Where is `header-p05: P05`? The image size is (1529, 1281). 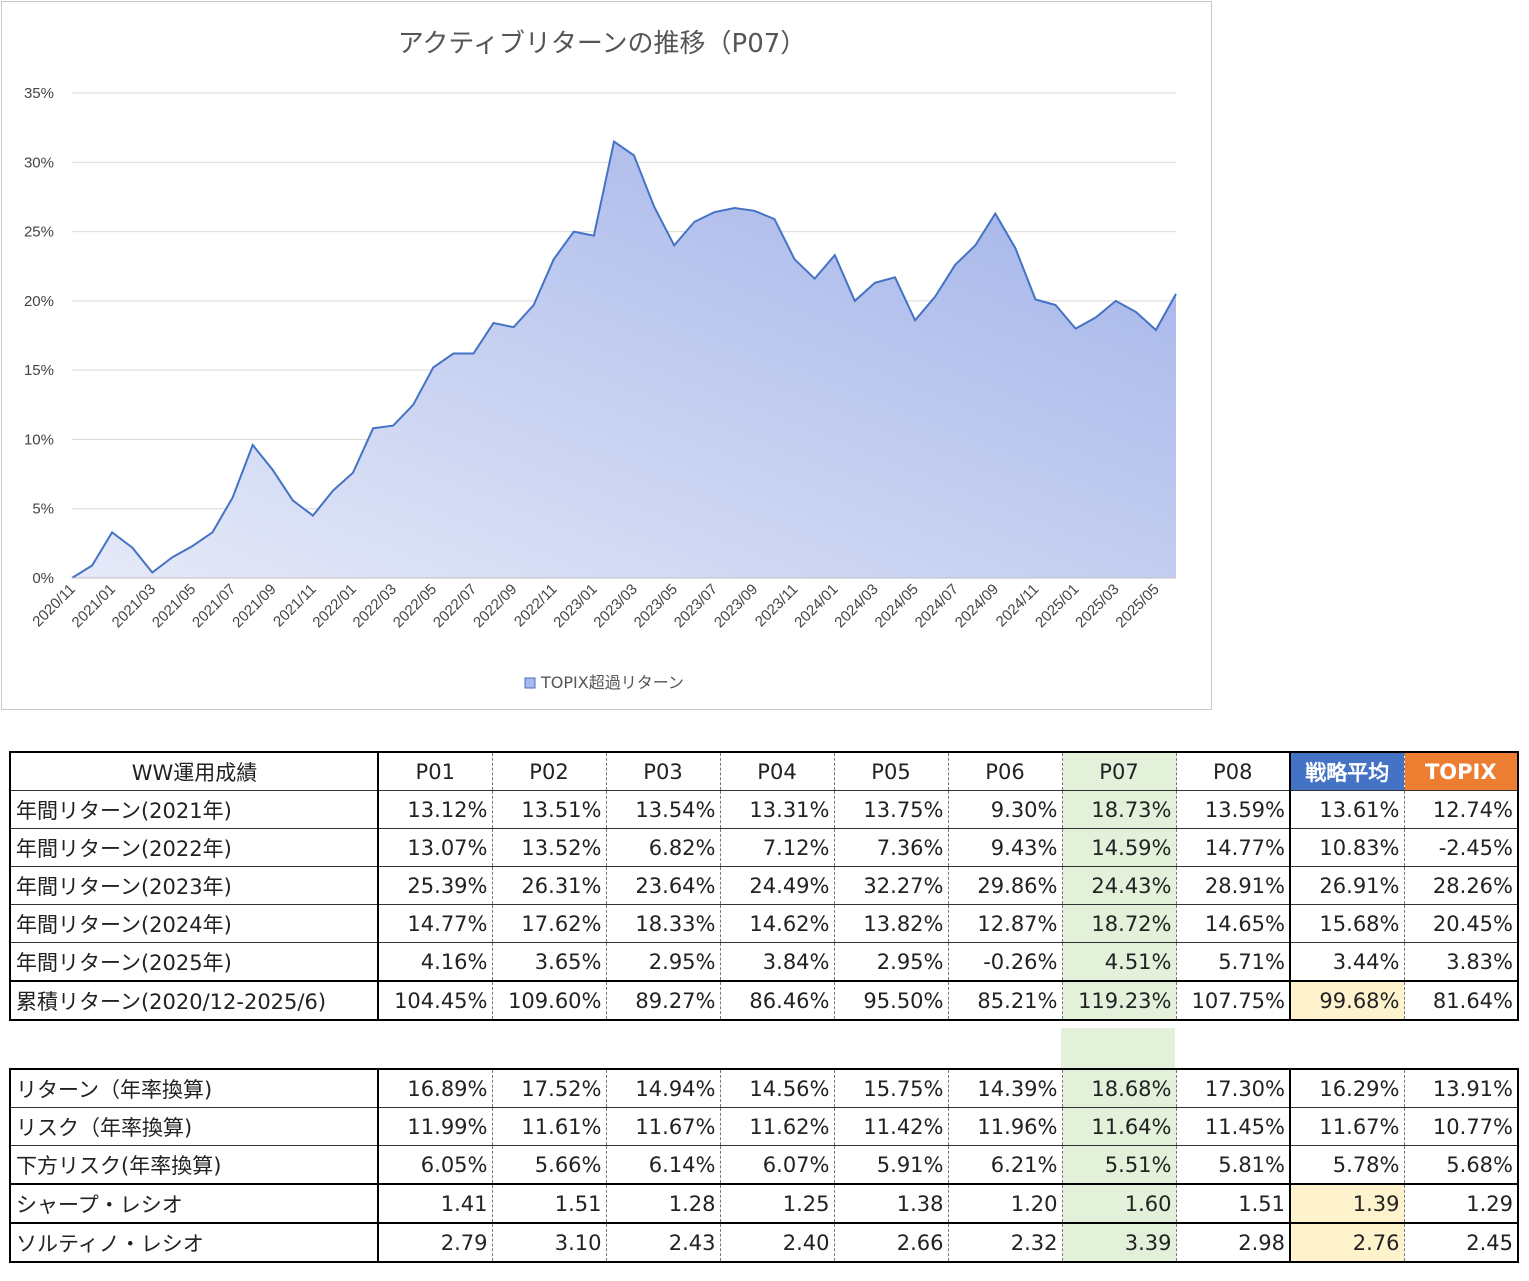 header-p05: P05 is located at coordinates (891, 771).